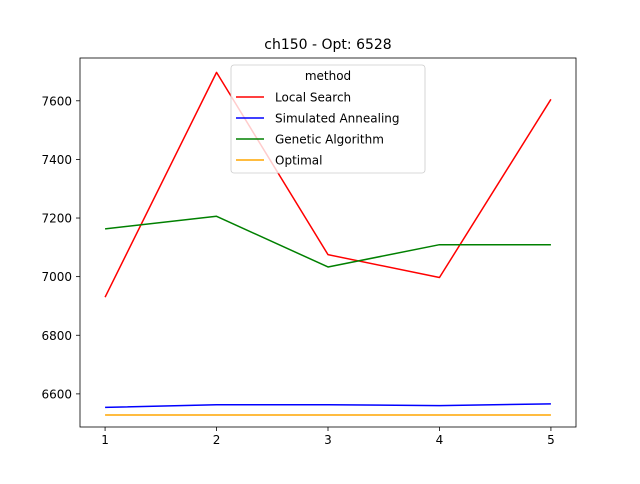 The height and width of the screenshot is (484, 640). Describe the element at coordinates (56, 336) in the screenshot. I see `y-tick-label-1: 6800` at that location.